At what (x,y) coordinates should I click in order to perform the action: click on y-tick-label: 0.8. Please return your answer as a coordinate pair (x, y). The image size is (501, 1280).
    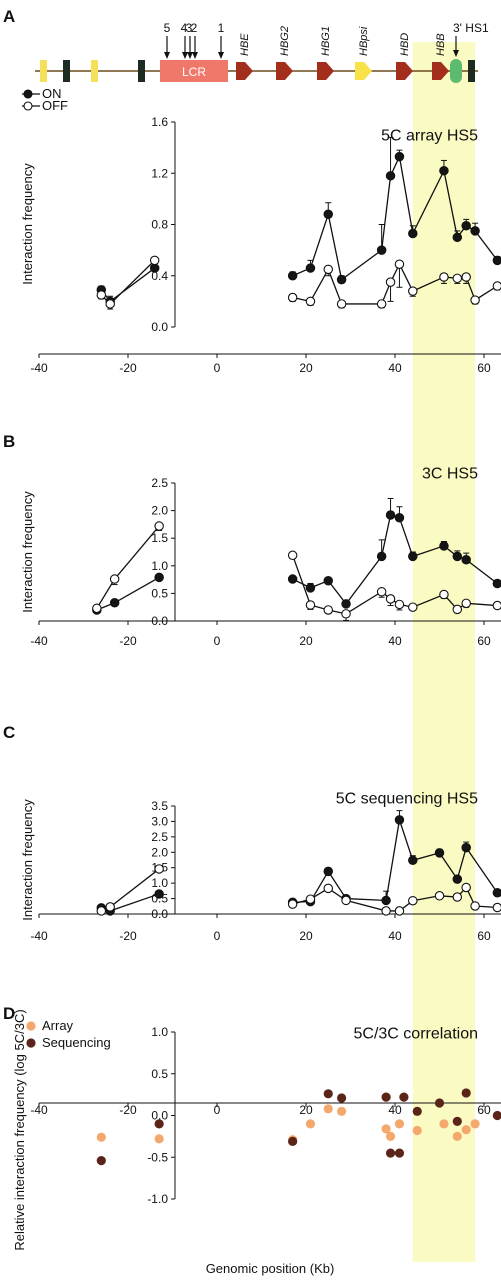
    Looking at the image, I should click on (159, 225).